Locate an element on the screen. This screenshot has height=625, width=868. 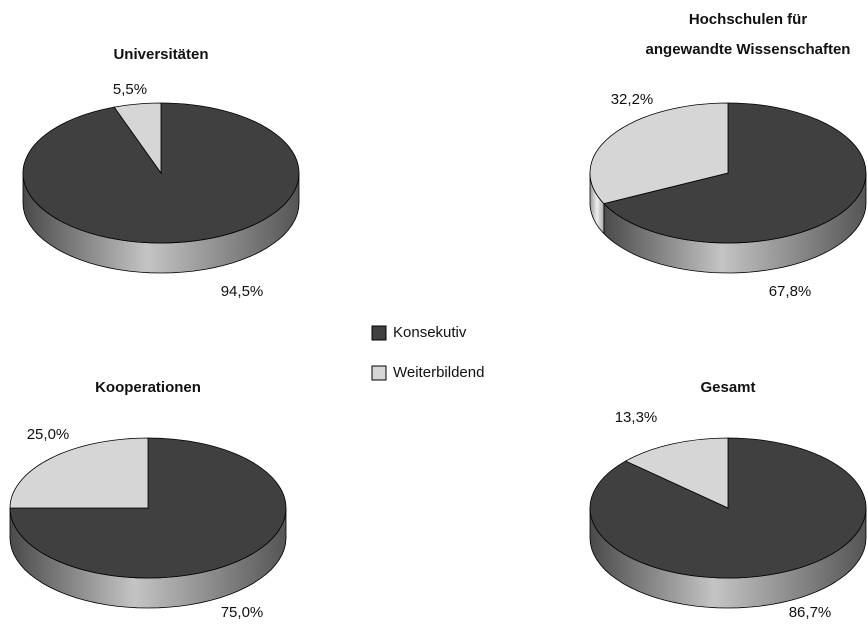
value-label: 86,7% is located at coordinates (810, 612).